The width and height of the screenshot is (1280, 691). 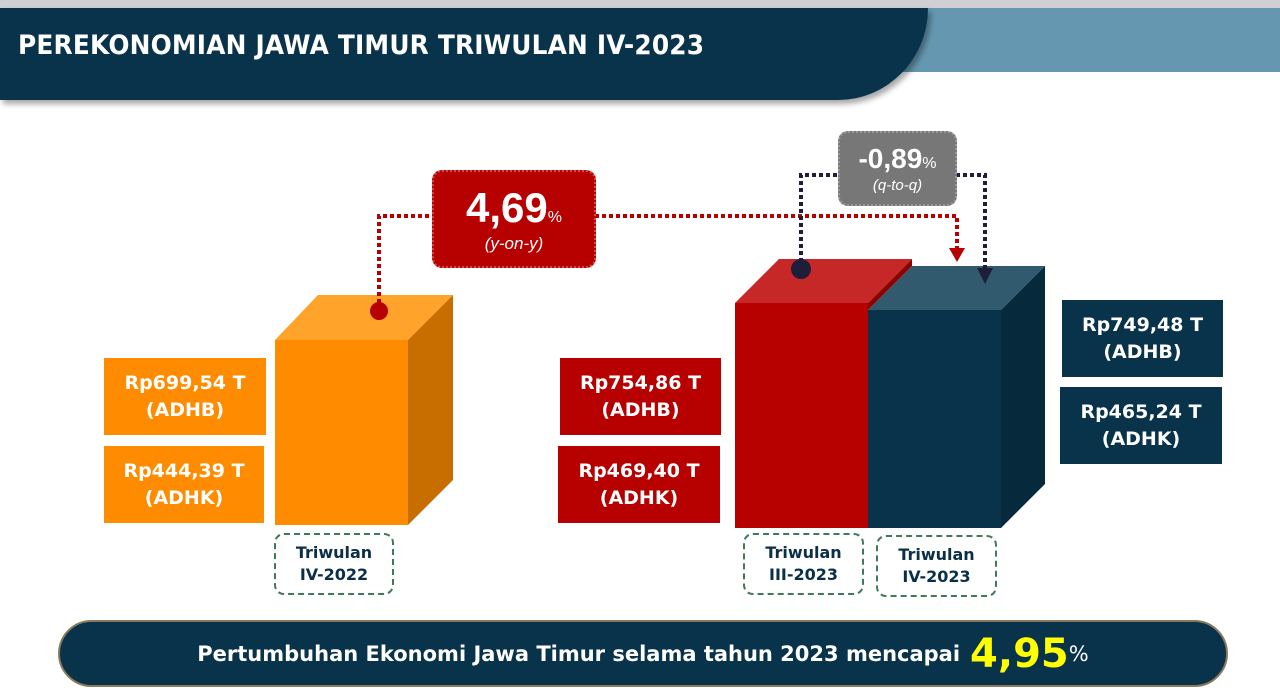 What do you see at coordinates (929, 163) in the screenshot?
I see `qtq-unit: %` at bounding box center [929, 163].